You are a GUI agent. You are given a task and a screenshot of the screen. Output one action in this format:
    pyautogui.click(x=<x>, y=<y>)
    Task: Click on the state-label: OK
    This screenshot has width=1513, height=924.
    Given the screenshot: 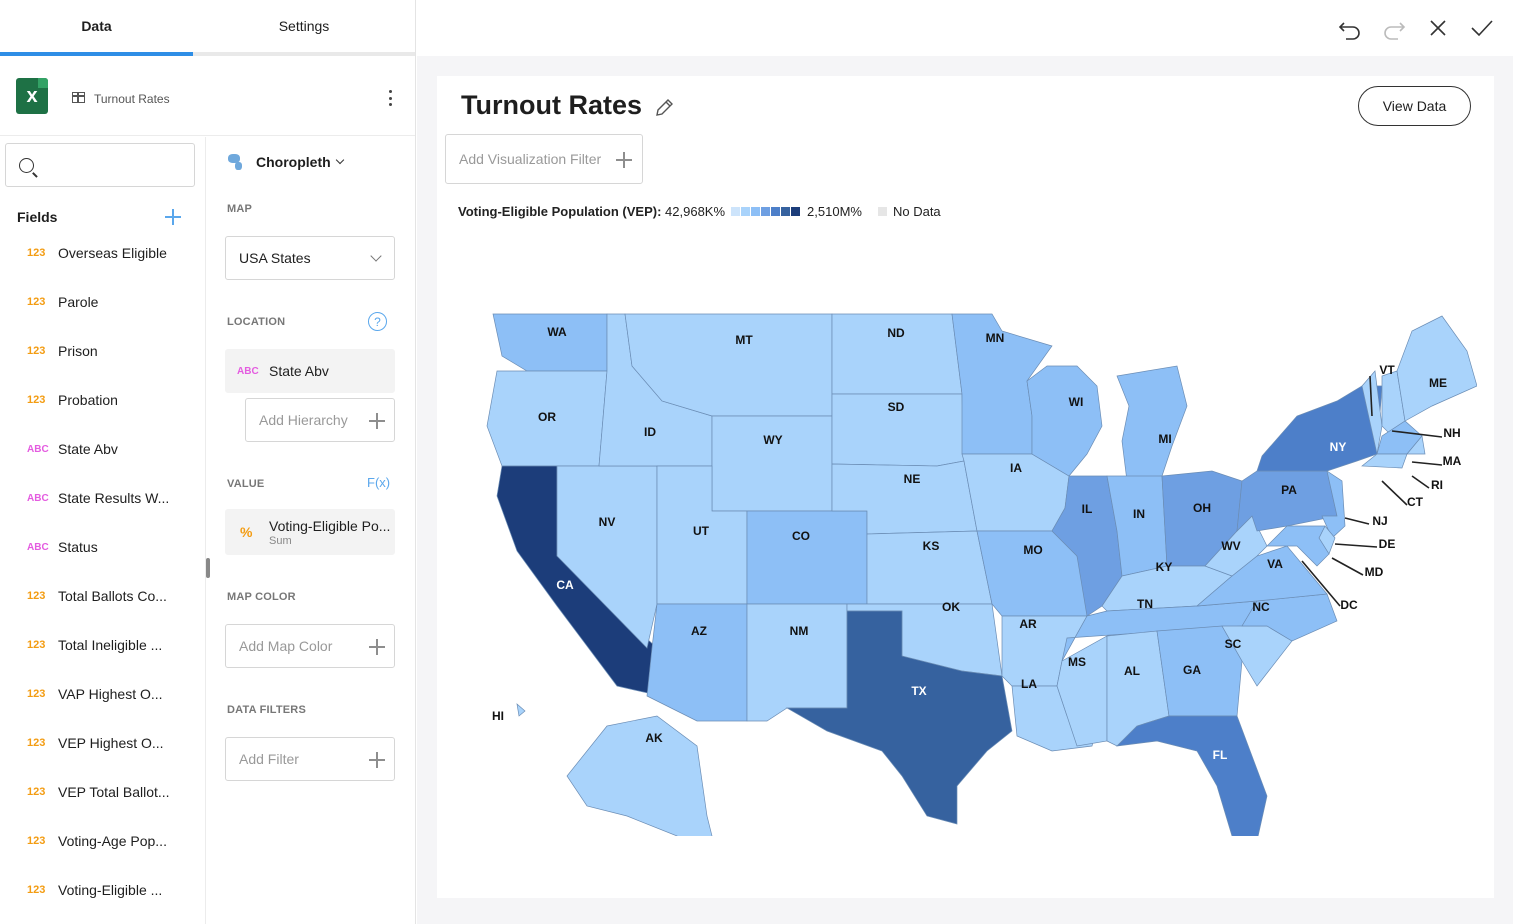 What is the action you would take?
    pyautogui.click(x=951, y=607)
    